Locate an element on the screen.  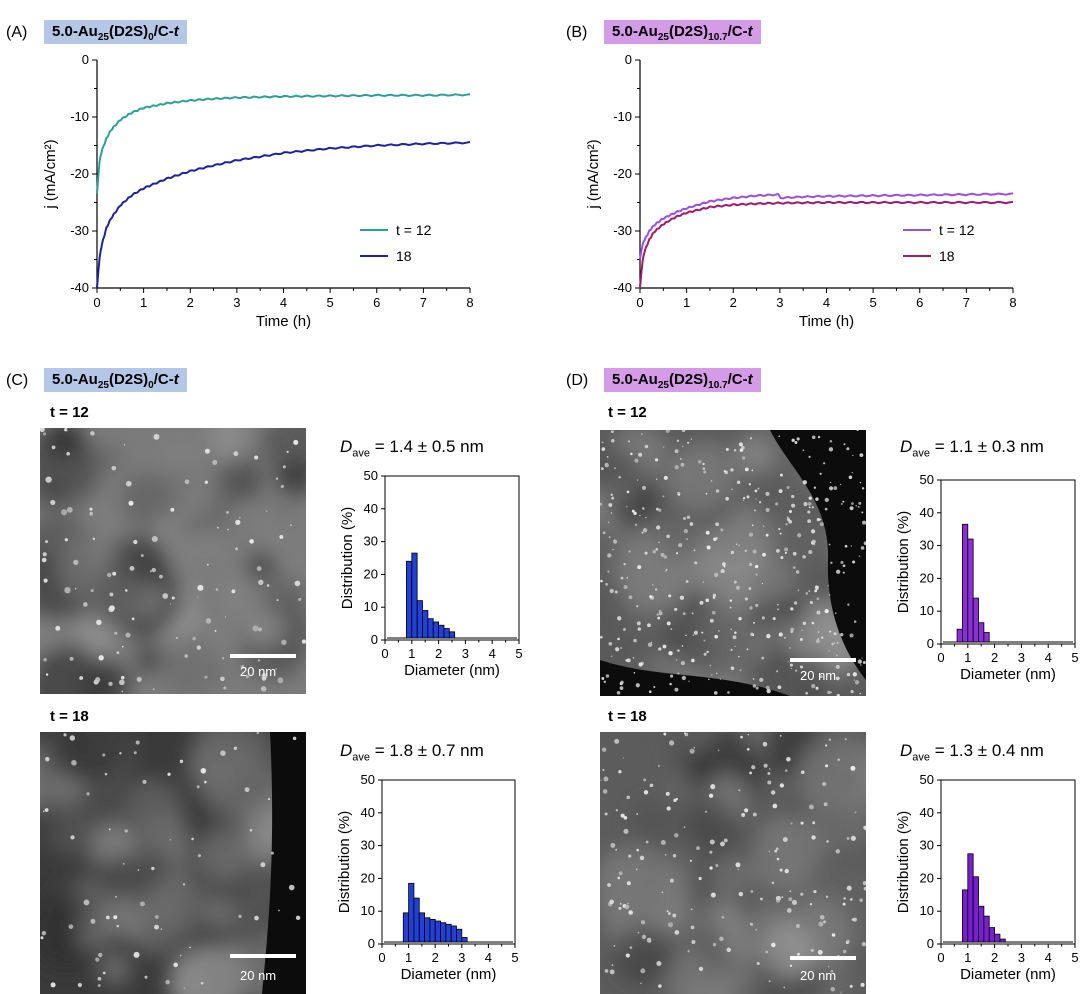
d-ave-sub: ave is located at coordinates (361, 453).